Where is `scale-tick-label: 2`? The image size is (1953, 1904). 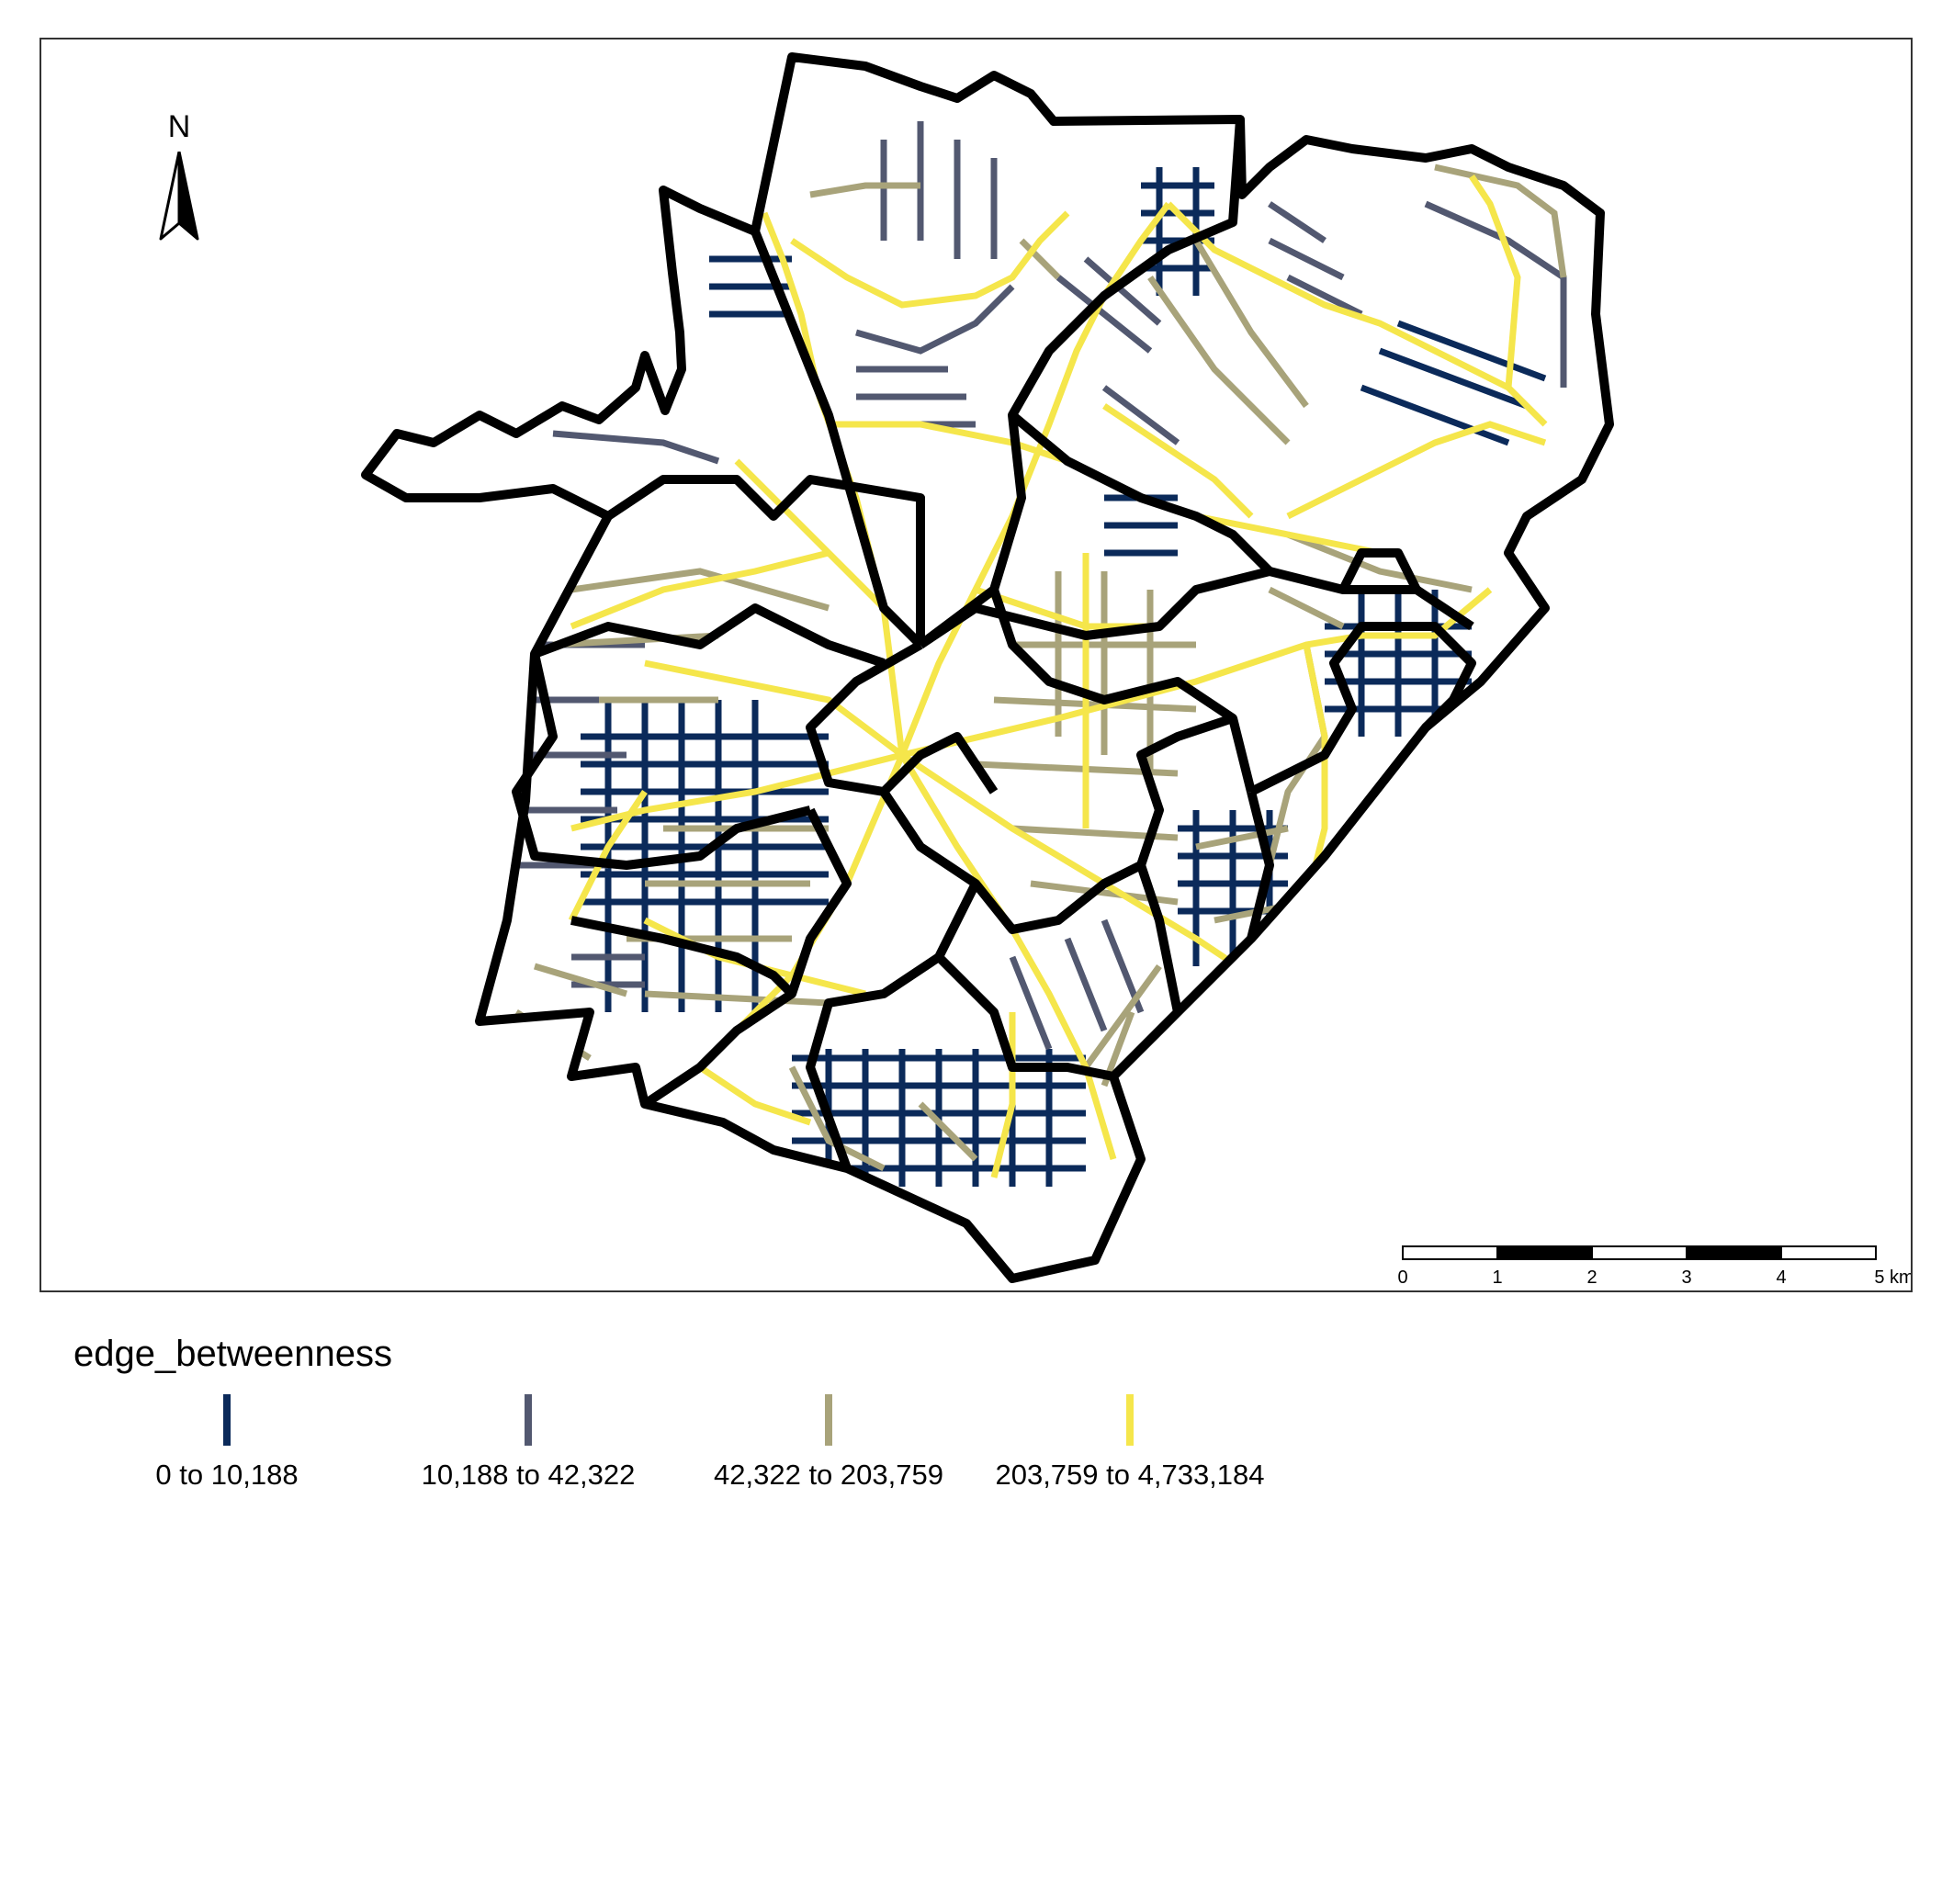
scale-tick-label: 2 is located at coordinates (1591, 1277).